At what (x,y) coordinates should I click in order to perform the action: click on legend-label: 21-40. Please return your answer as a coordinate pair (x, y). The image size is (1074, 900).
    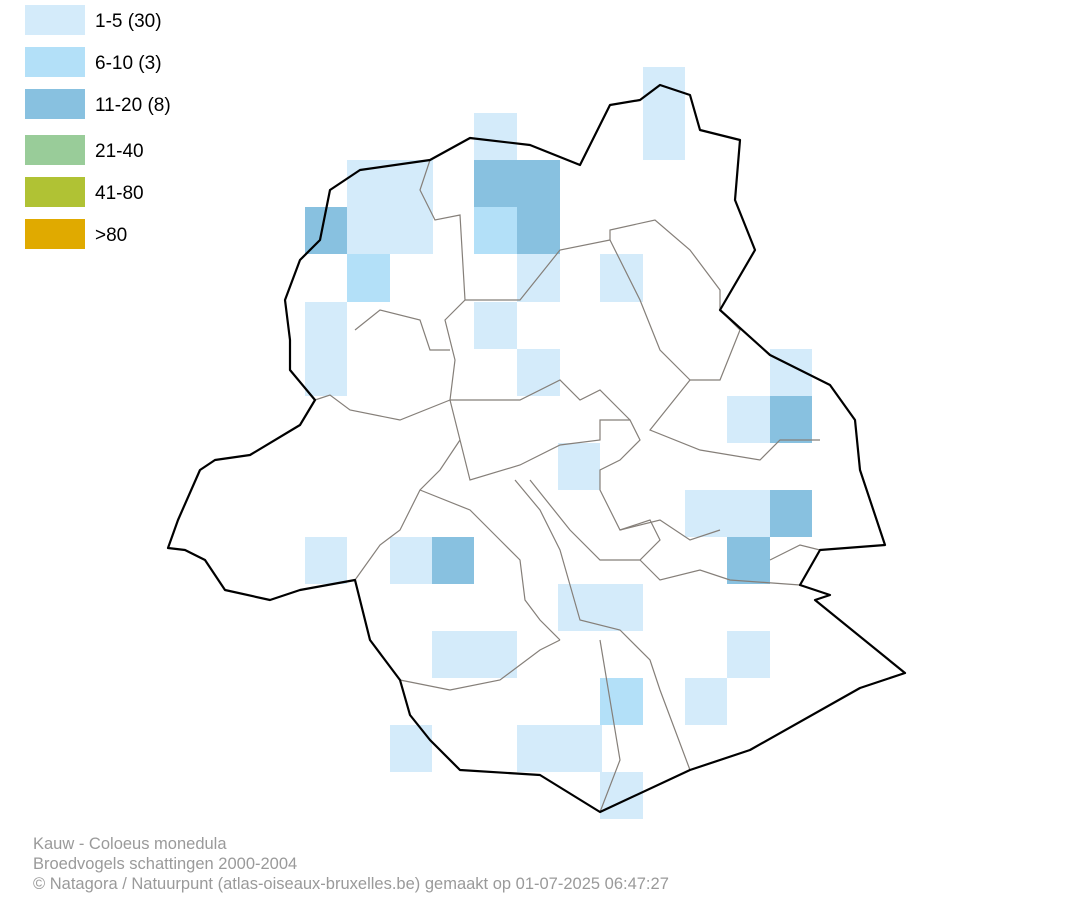
    Looking at the image, I should click on (119, 151).